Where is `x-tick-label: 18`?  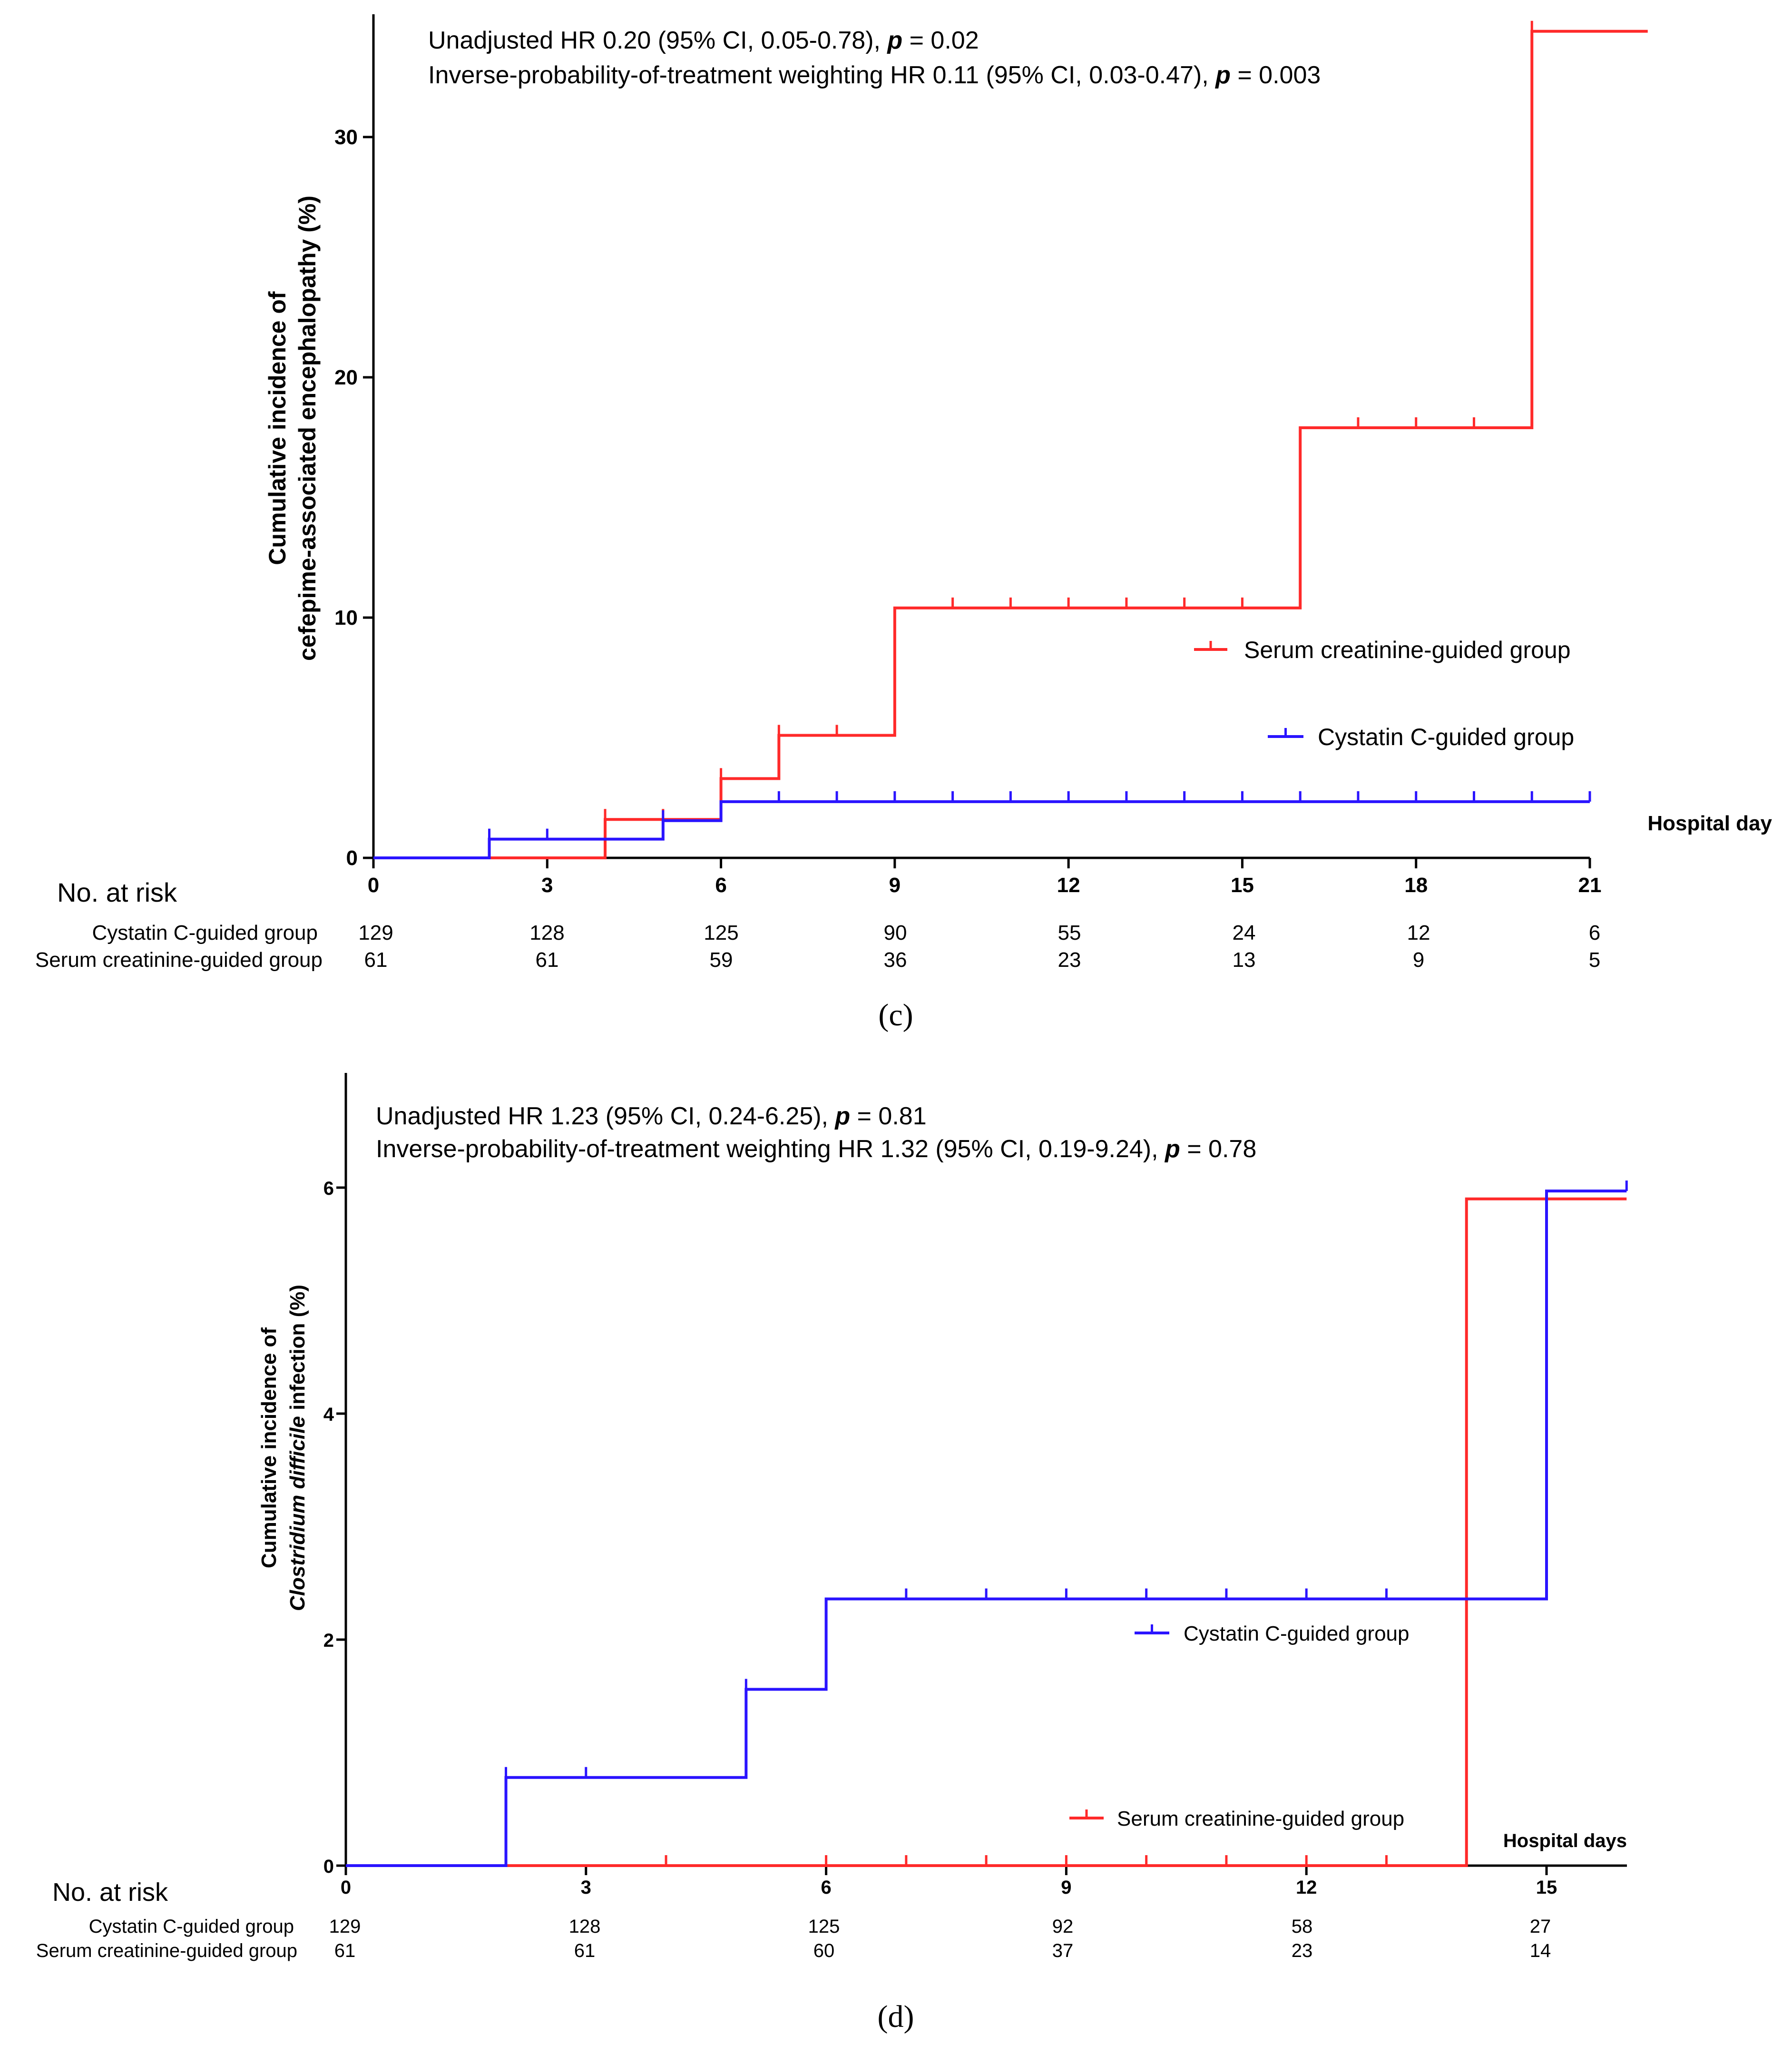 x-tick-label: 18 is located at coordinates (1416, 886).